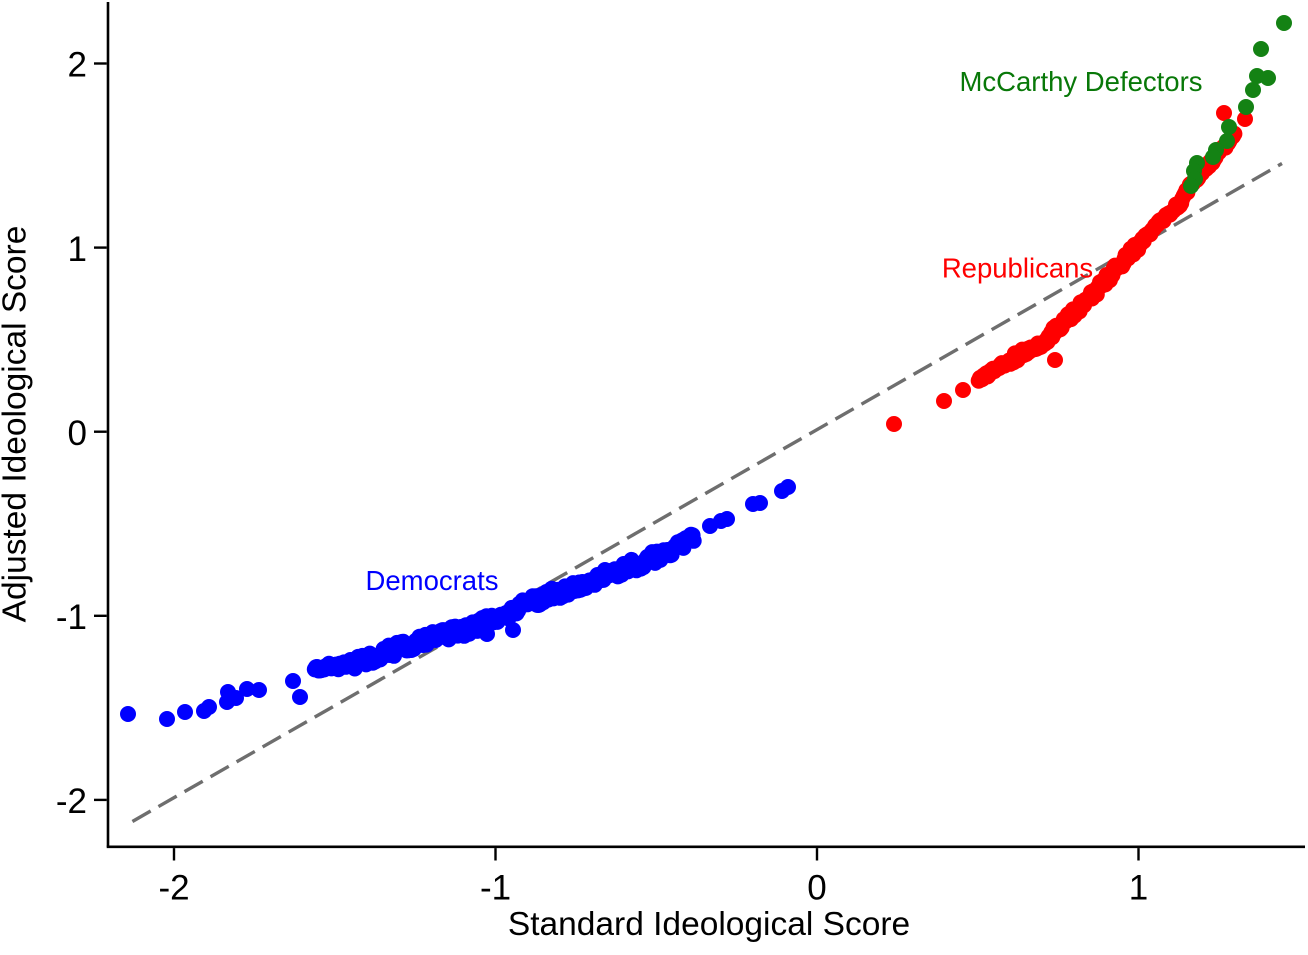 The width and height of the screenshot is (1308, 955). Describe the element at coordinates (432, 580) in the screenshot. I see `svg-text: Democrats` at that location.